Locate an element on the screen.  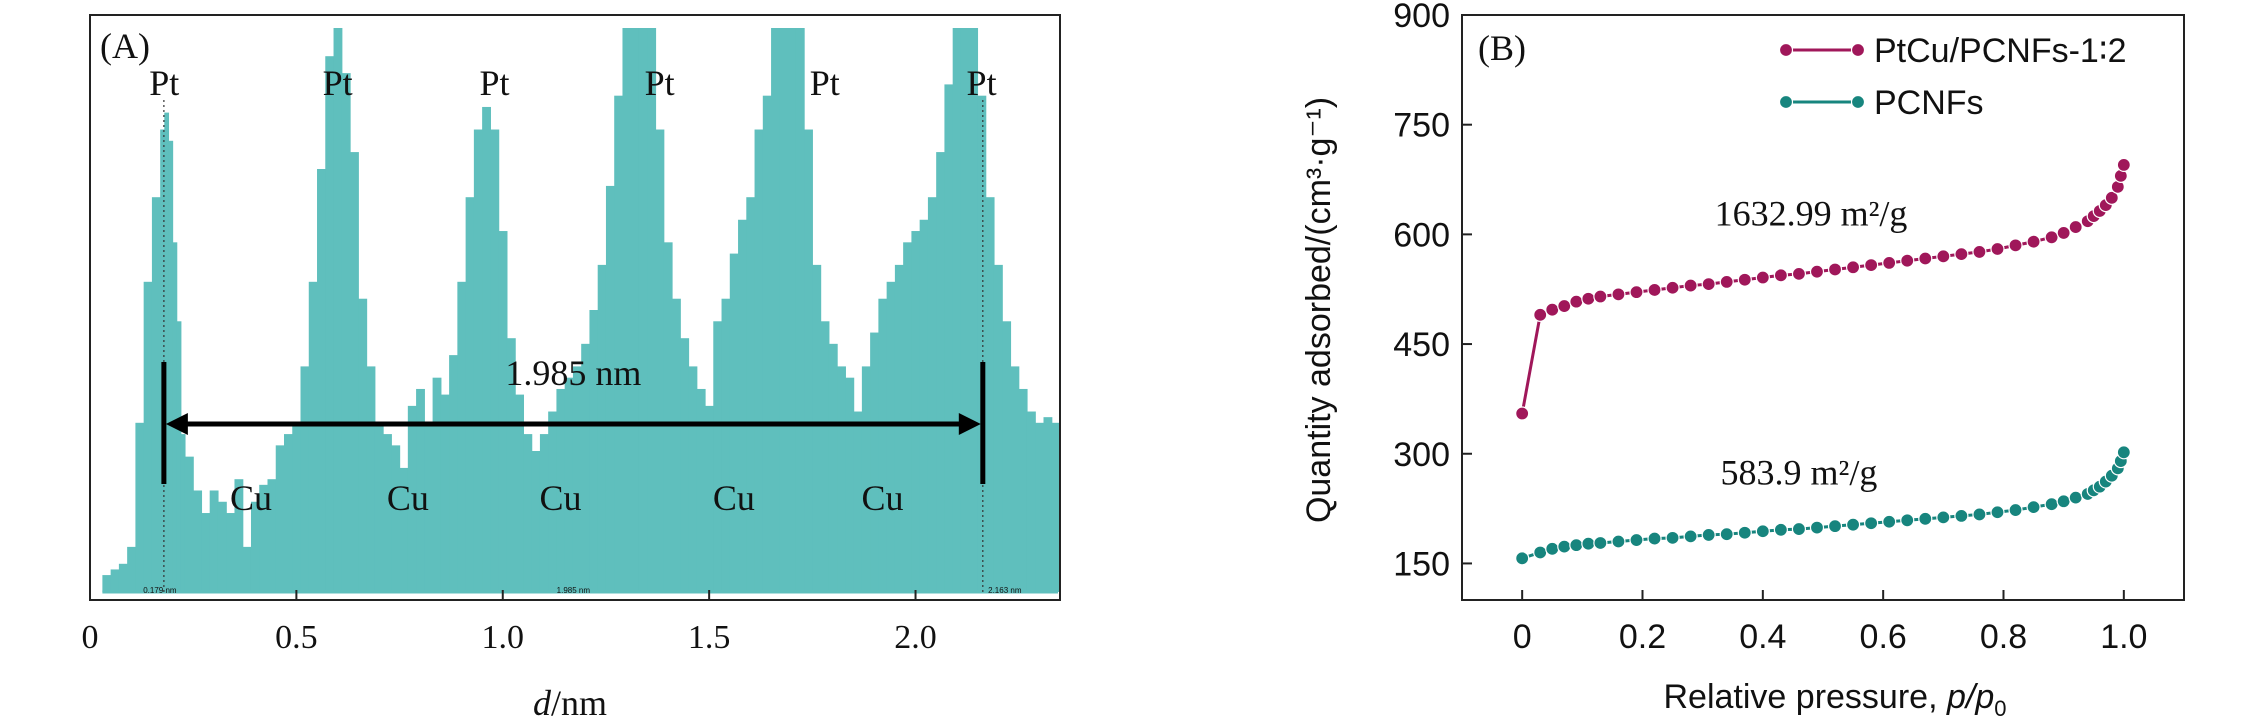
distance-label: 1.985 nm is located at coordinates (573, 373).